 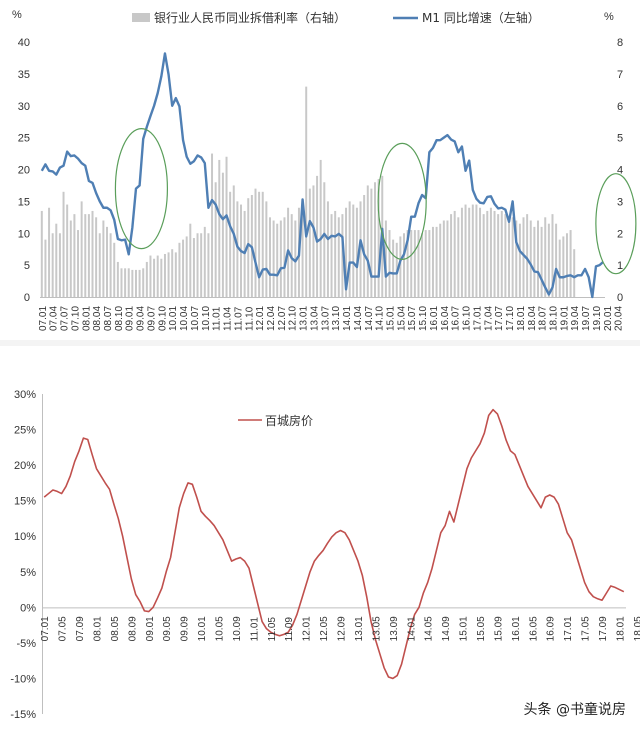 I want to click on right-tick-label: 0, so click(x=620, y=298).